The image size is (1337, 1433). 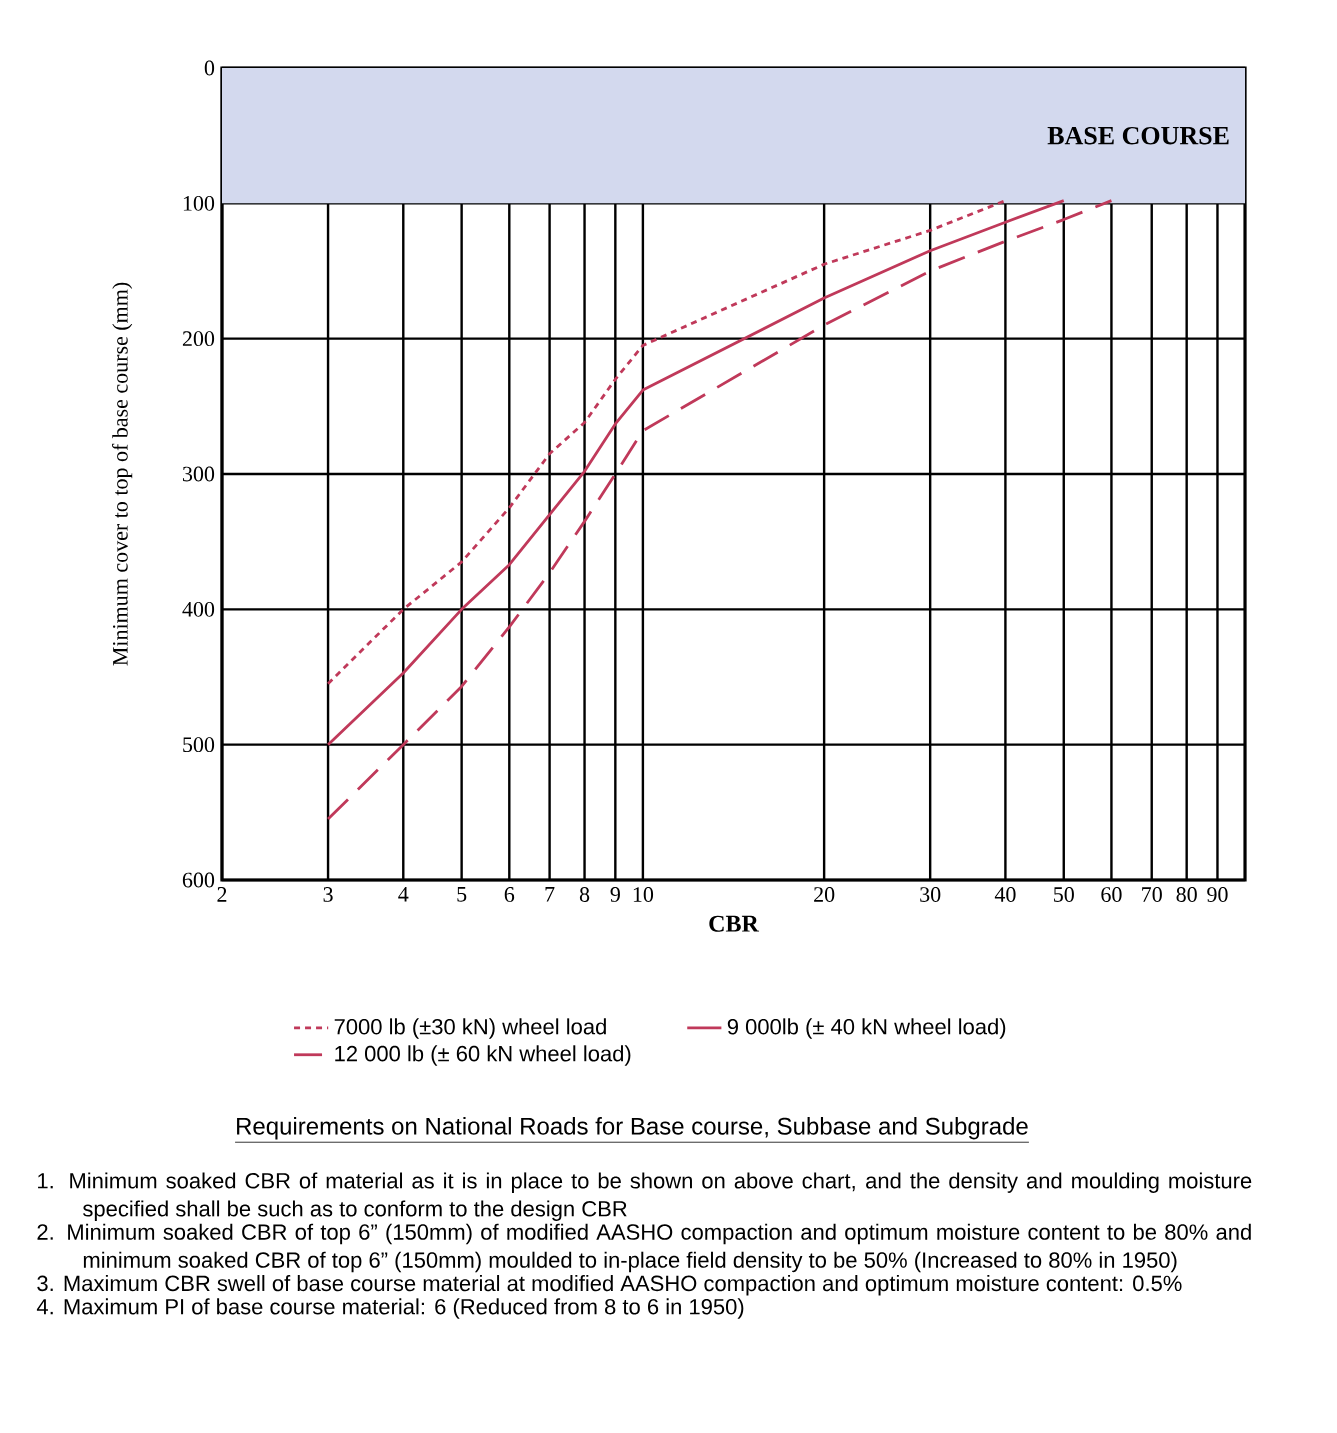 I want to click on x-axis-title: CBR, so click(x=734, y=923).